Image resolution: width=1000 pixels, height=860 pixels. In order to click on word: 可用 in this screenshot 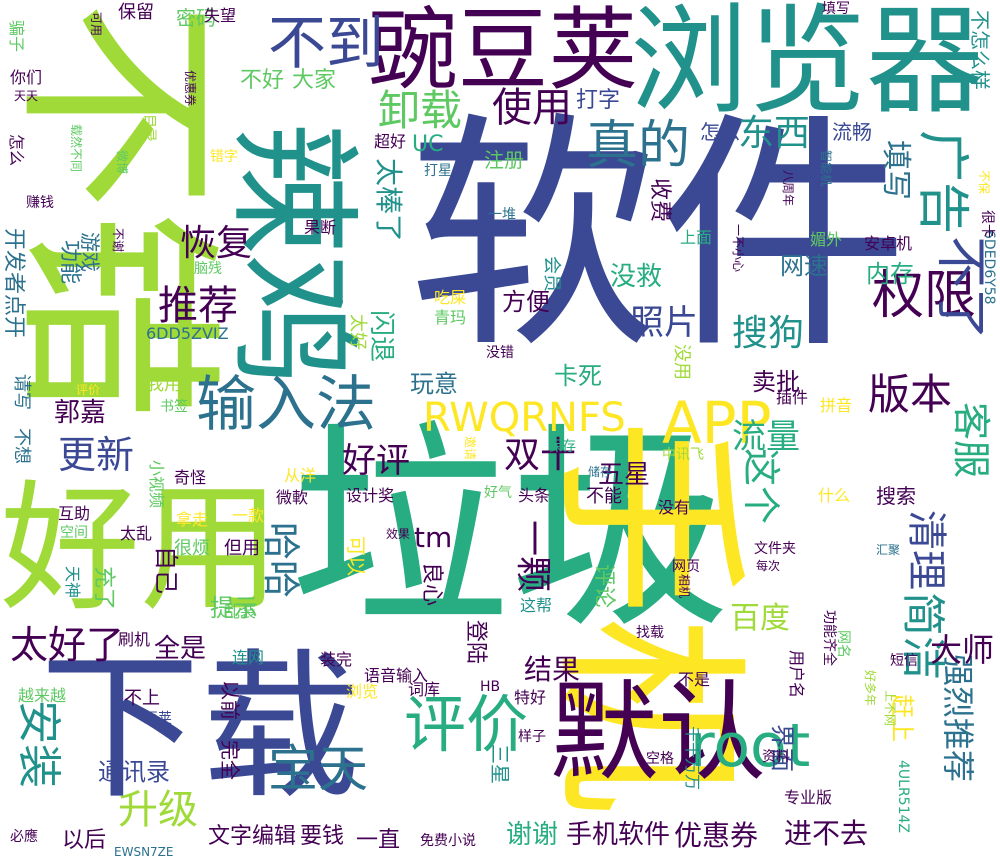, I will do `click(96, 24)`.